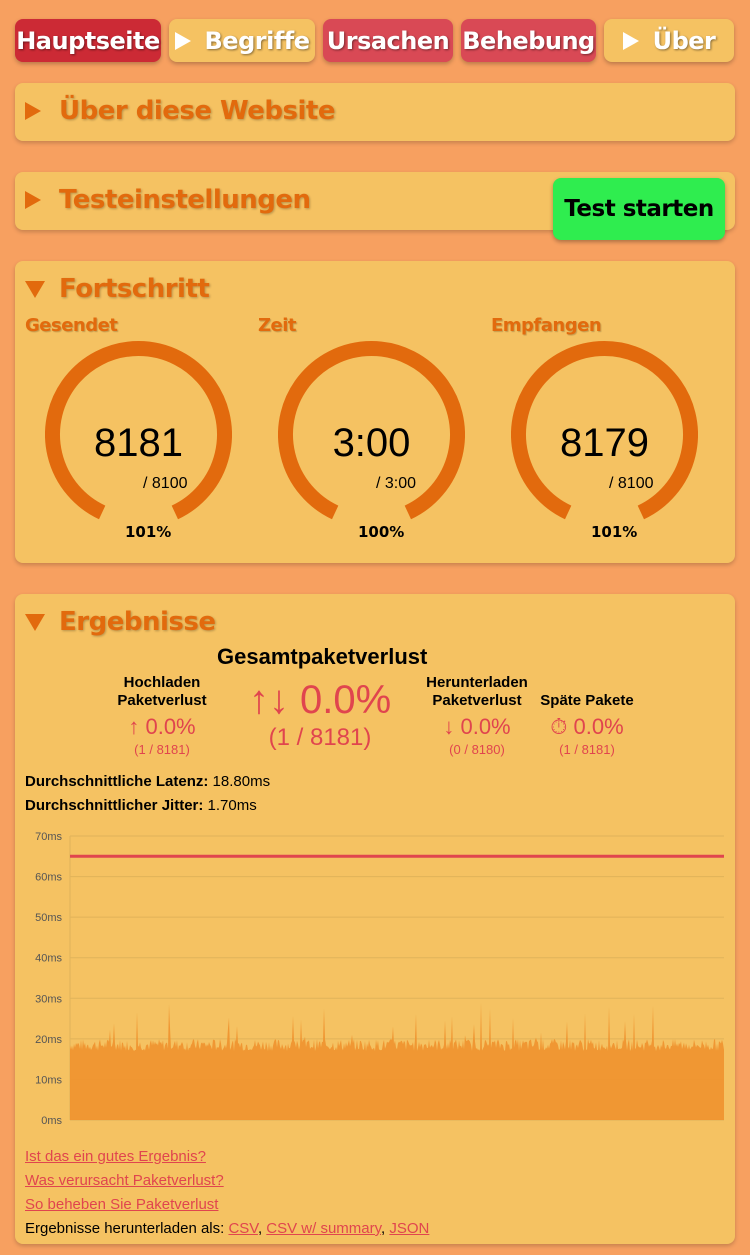  I want to click on download-loss-label-1: Herunterladen, so click(477, 682).